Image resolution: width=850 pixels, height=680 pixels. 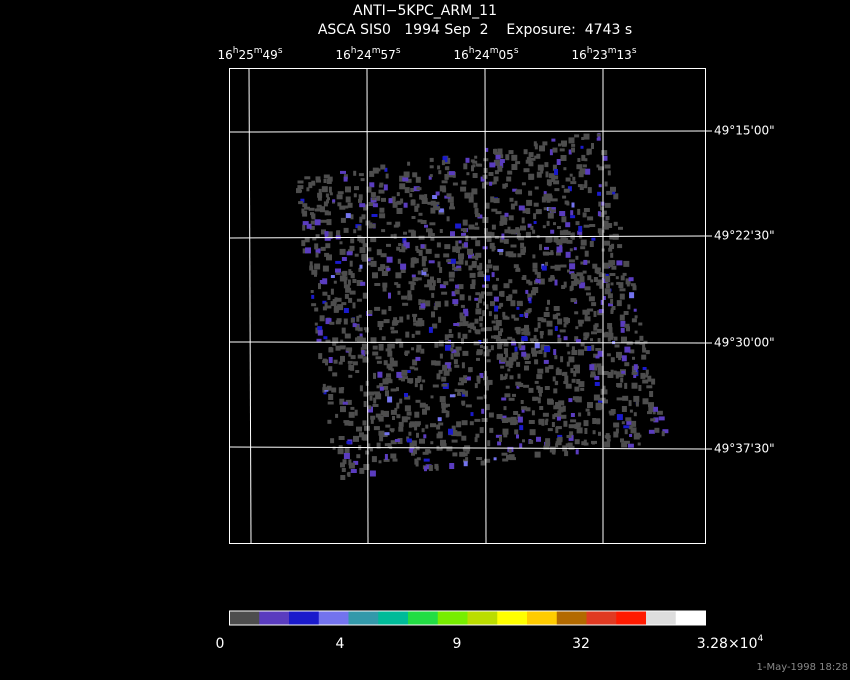 What do you see at coordinates (467, 237) in the screenshot?
I see `dec-grid-line` at bounding box center [467, 237].